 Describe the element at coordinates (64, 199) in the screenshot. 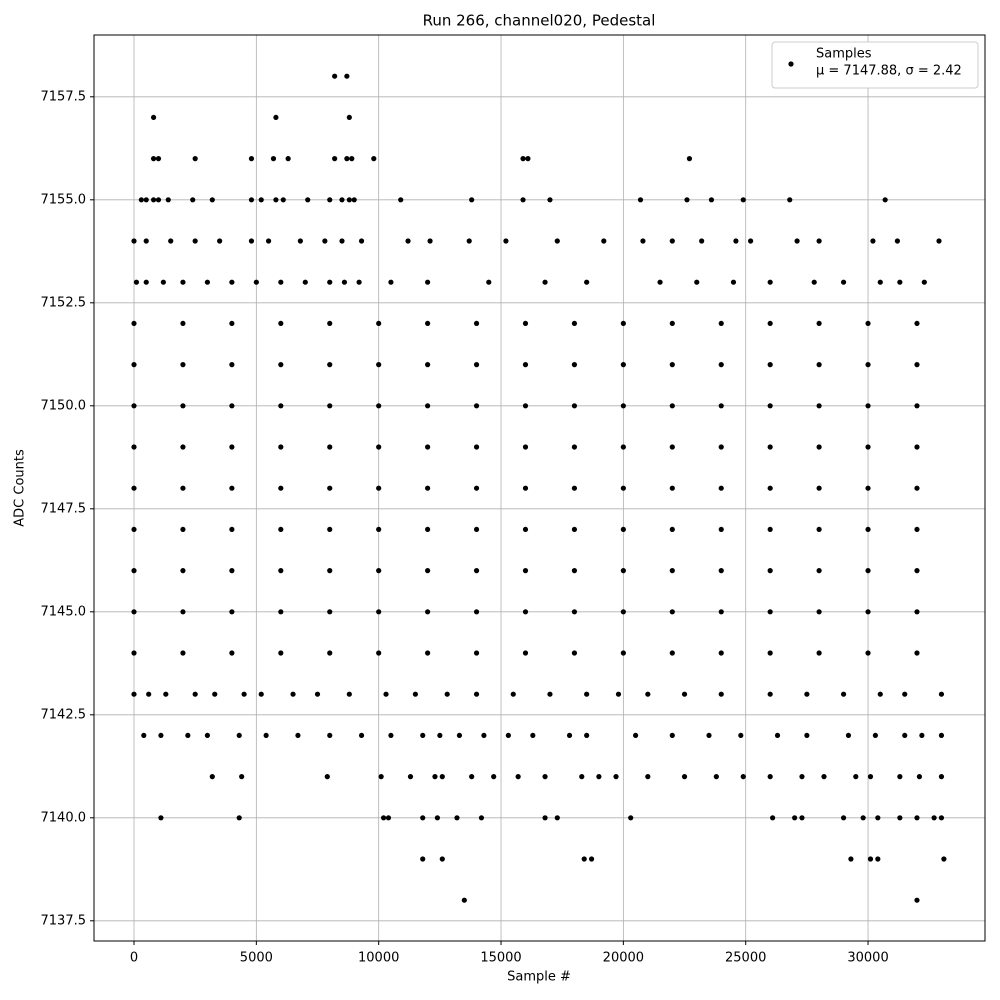

I see `y-tick-label: 7155.0` at that location.